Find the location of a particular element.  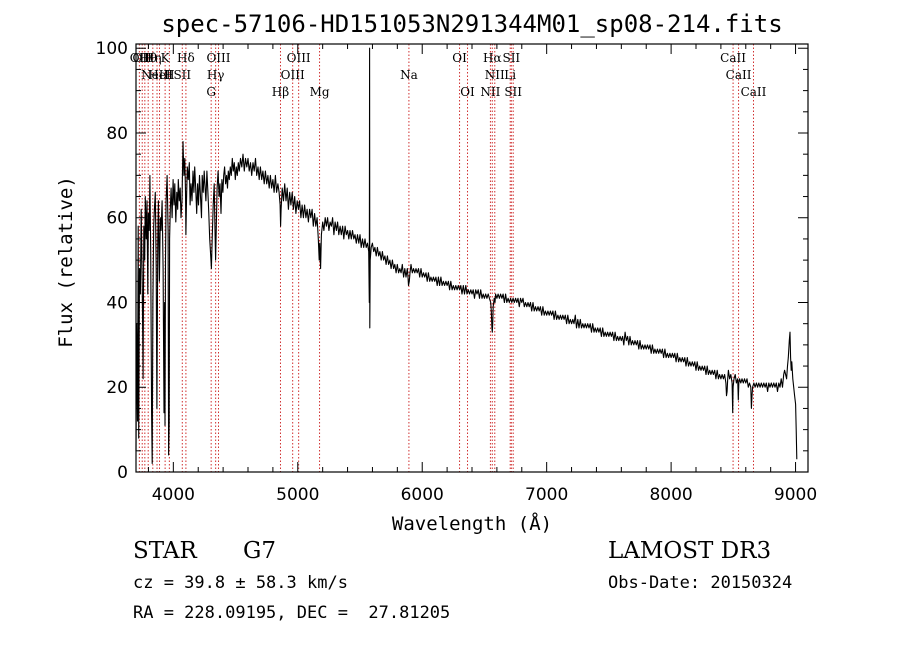

line-label: Na is located at coordinates (409, 75).